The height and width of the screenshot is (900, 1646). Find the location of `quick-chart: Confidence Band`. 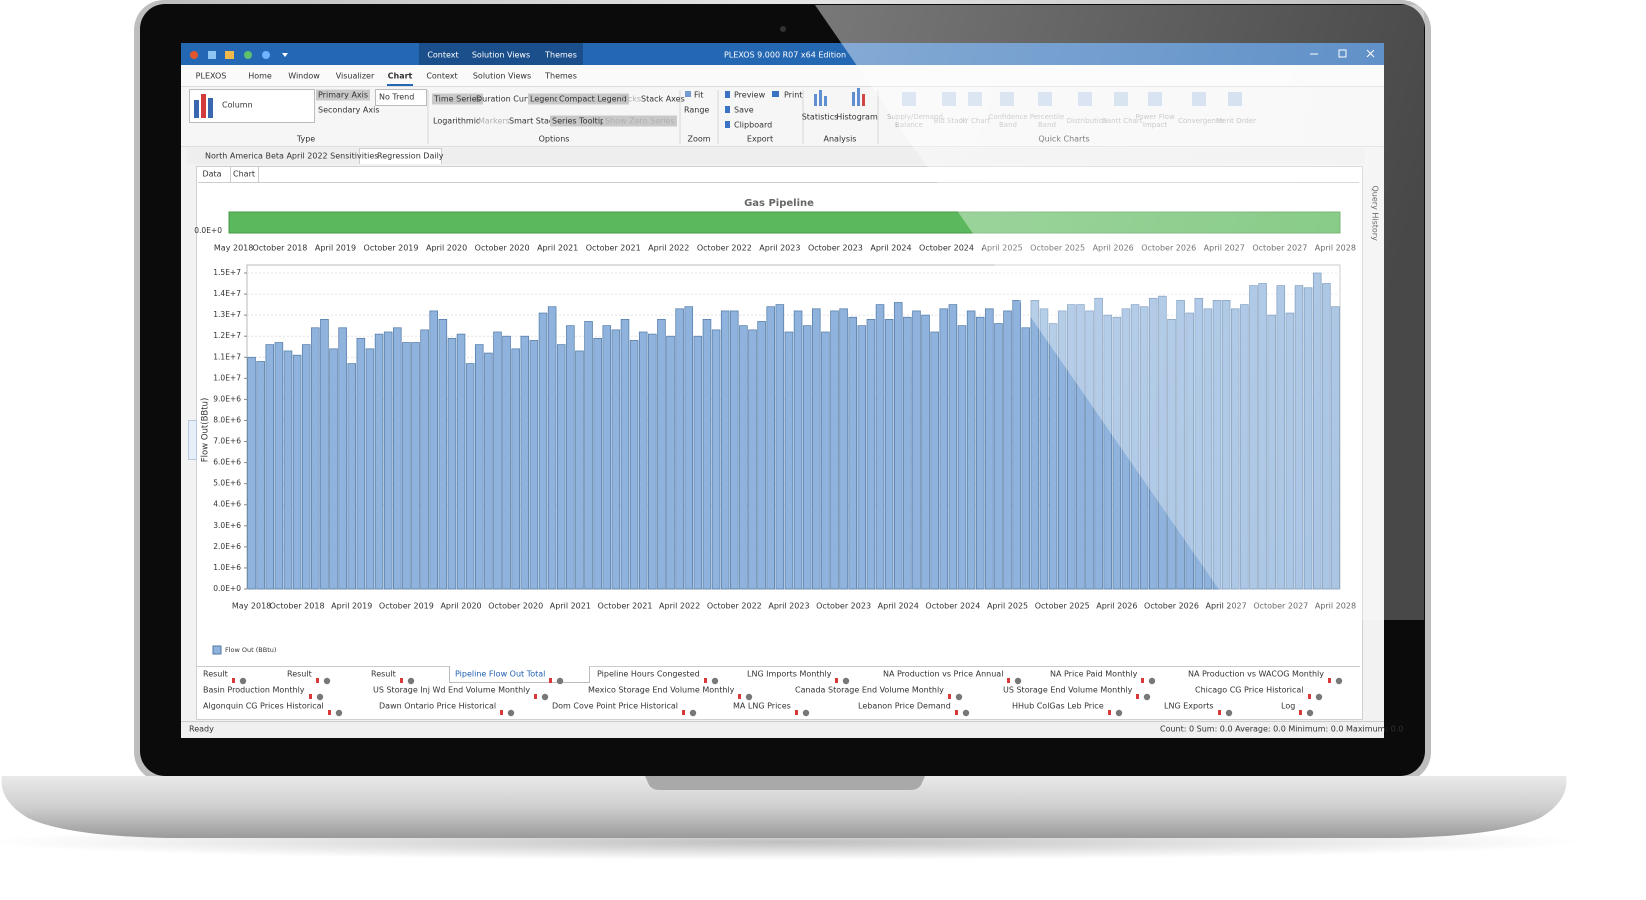

quick-chart: Confidence Band is located at coordinates (1008, 121).